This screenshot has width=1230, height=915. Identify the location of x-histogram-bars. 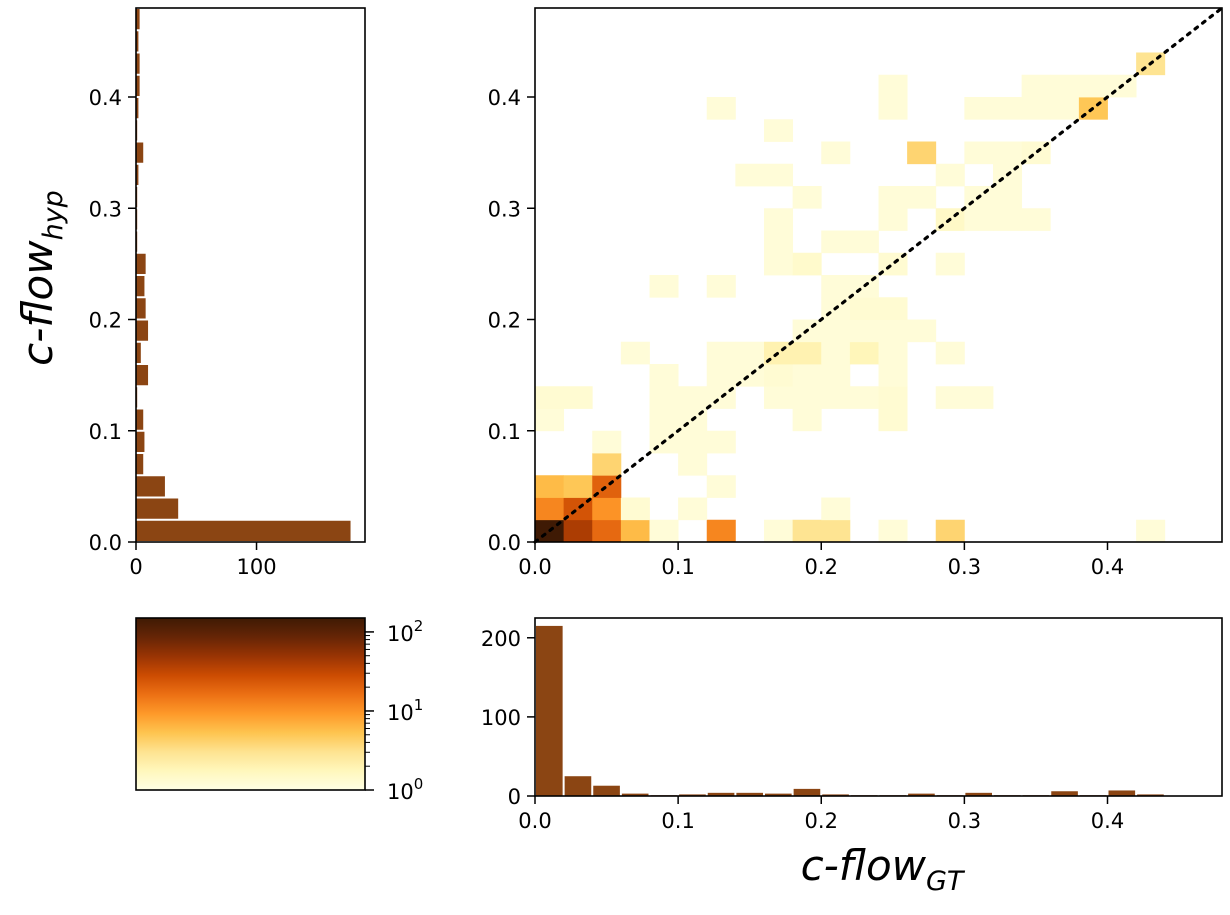
(850, 710).